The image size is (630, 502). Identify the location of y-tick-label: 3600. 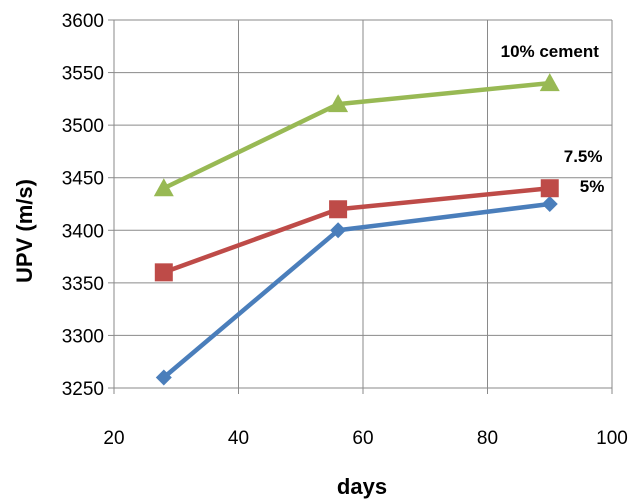
(83, 21).